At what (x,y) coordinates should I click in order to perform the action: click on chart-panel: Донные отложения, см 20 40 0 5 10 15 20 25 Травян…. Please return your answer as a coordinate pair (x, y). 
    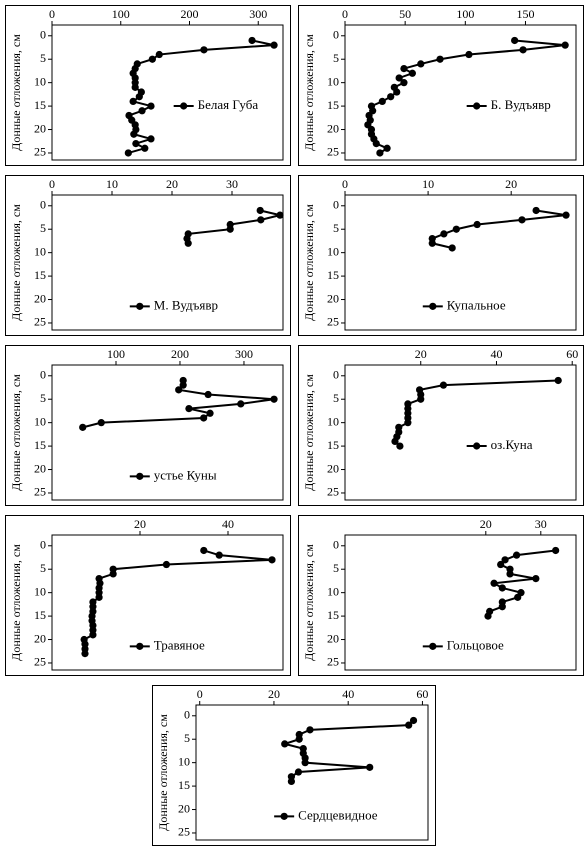
    Looking at the image, I should click on (148, 595).